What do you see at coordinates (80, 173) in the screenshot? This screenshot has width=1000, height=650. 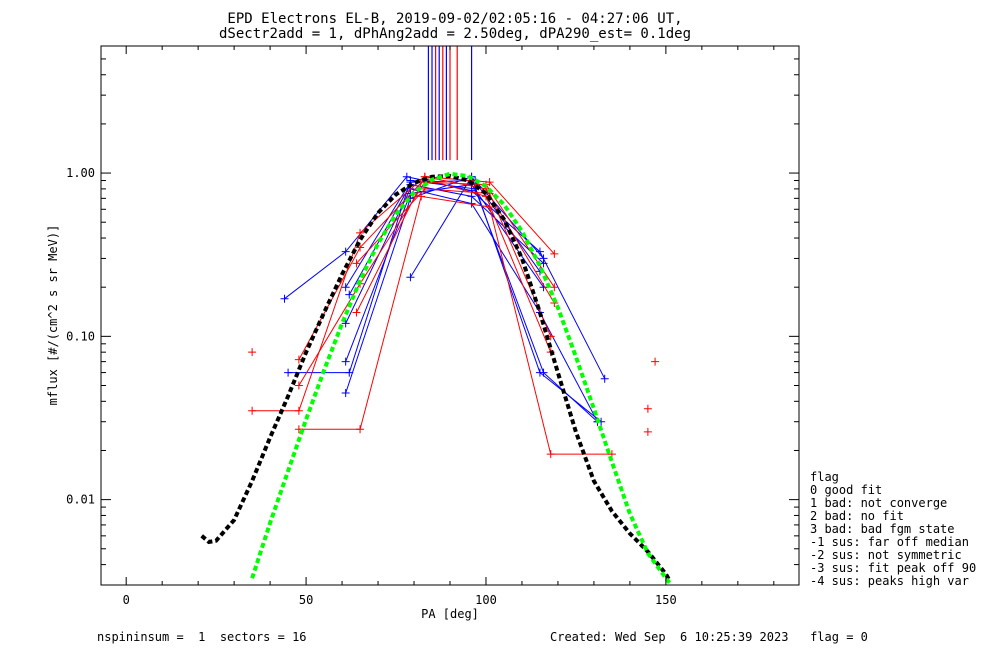 I see `y-tick-label-2: 1.00` at bounding box center [80, 173].